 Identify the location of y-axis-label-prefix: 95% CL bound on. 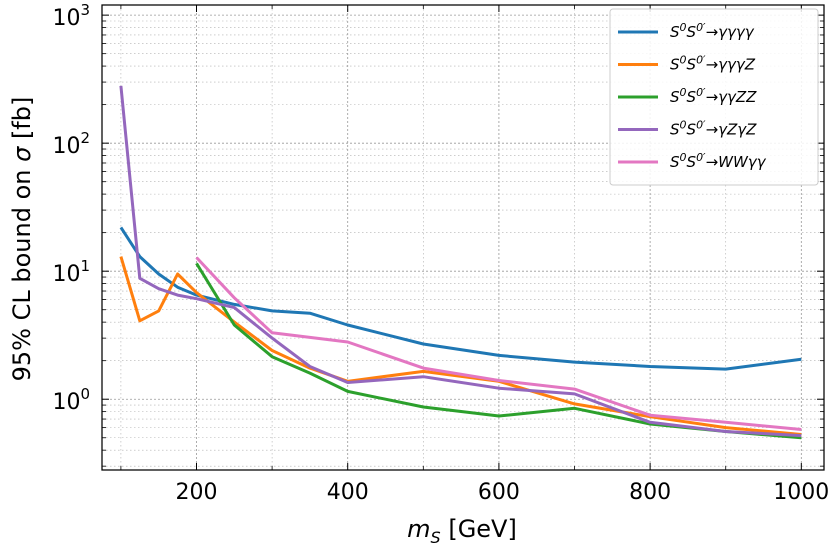
(22, 271).